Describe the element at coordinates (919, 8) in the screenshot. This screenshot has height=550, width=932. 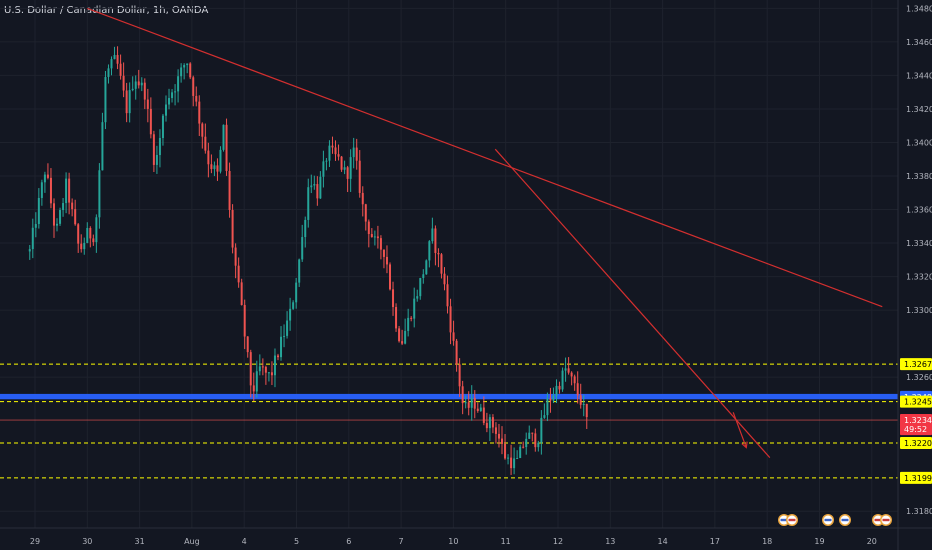
I see `price-tick-label: 1.34800` at that location.